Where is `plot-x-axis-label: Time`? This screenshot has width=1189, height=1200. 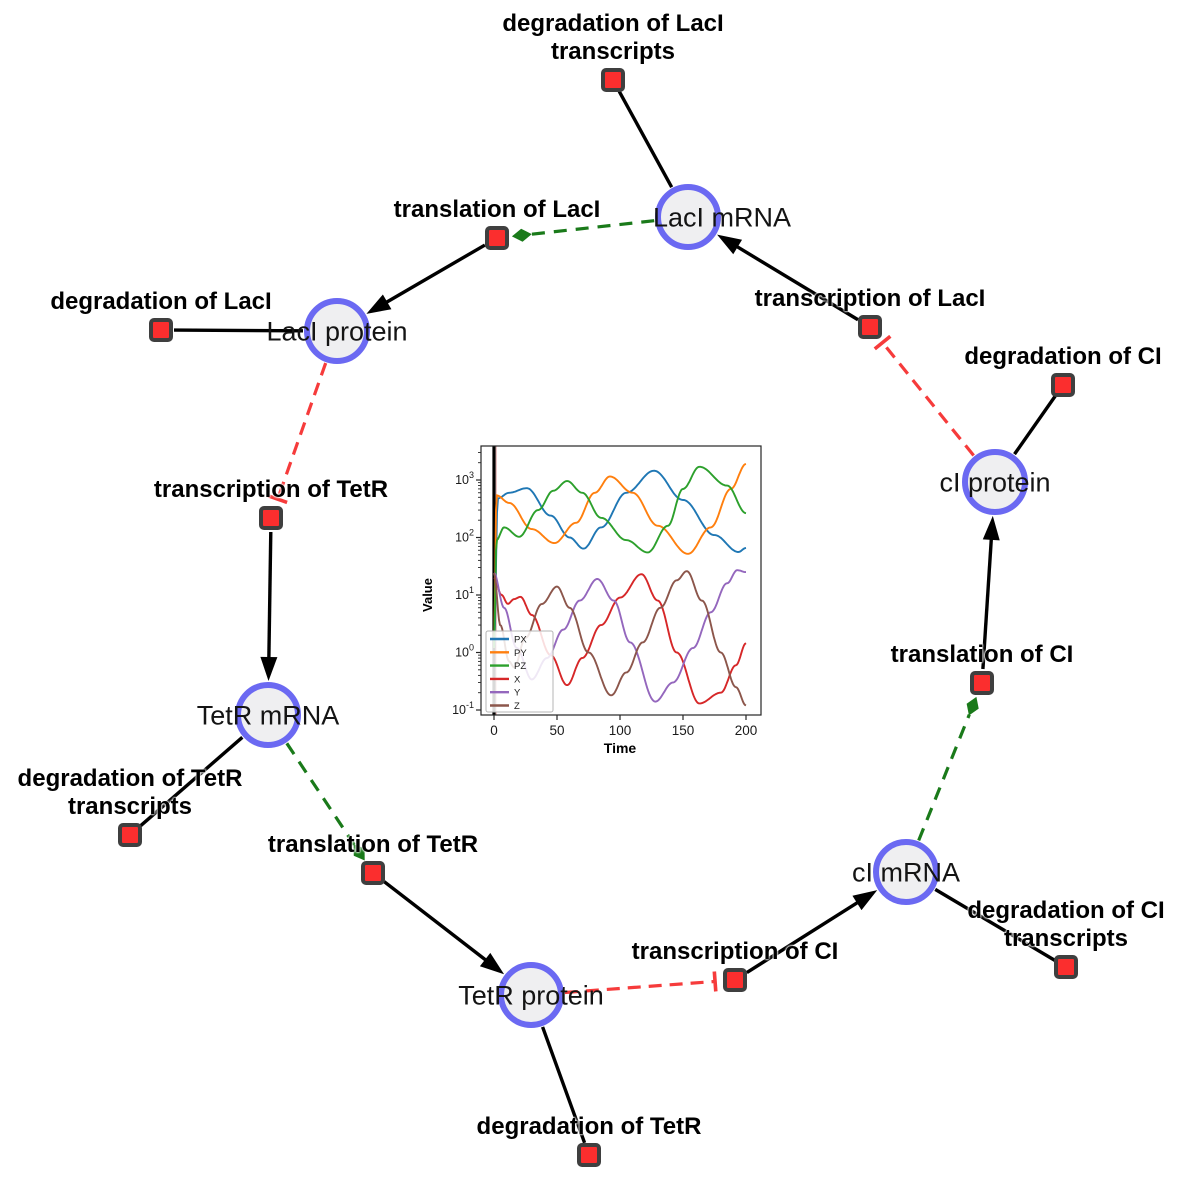 plot-x-axis-label: Time is located at coordinates (620, 748).